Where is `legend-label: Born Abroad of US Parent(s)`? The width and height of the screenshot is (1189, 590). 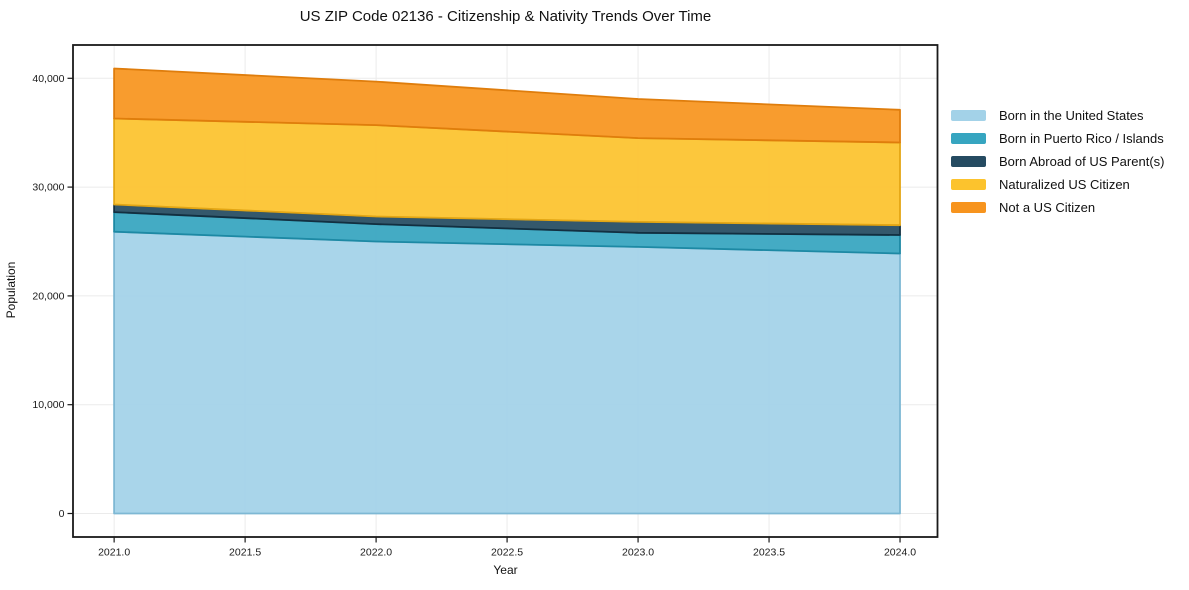 legend-label: Born Abroad of US Parent(s) is located at coordinates (1082, 161).